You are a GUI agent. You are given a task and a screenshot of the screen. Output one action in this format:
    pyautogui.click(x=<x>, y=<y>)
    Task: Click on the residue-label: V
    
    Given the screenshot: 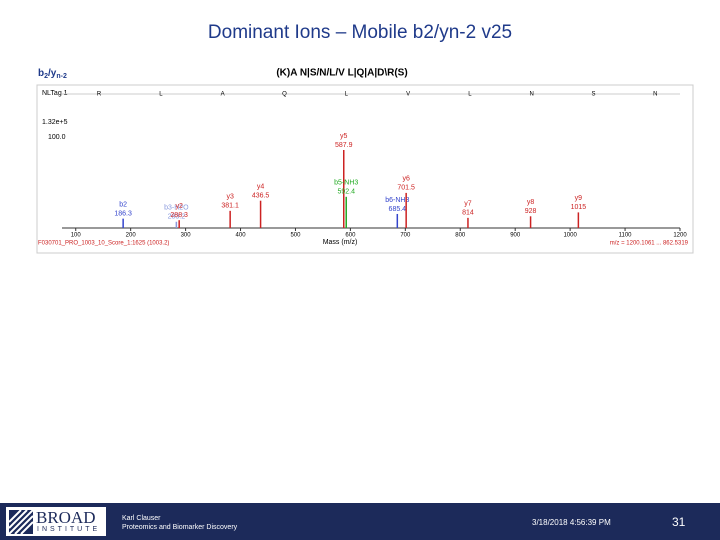 What is the action you would take?
    pyautogui.click(x=408, y=95)
    